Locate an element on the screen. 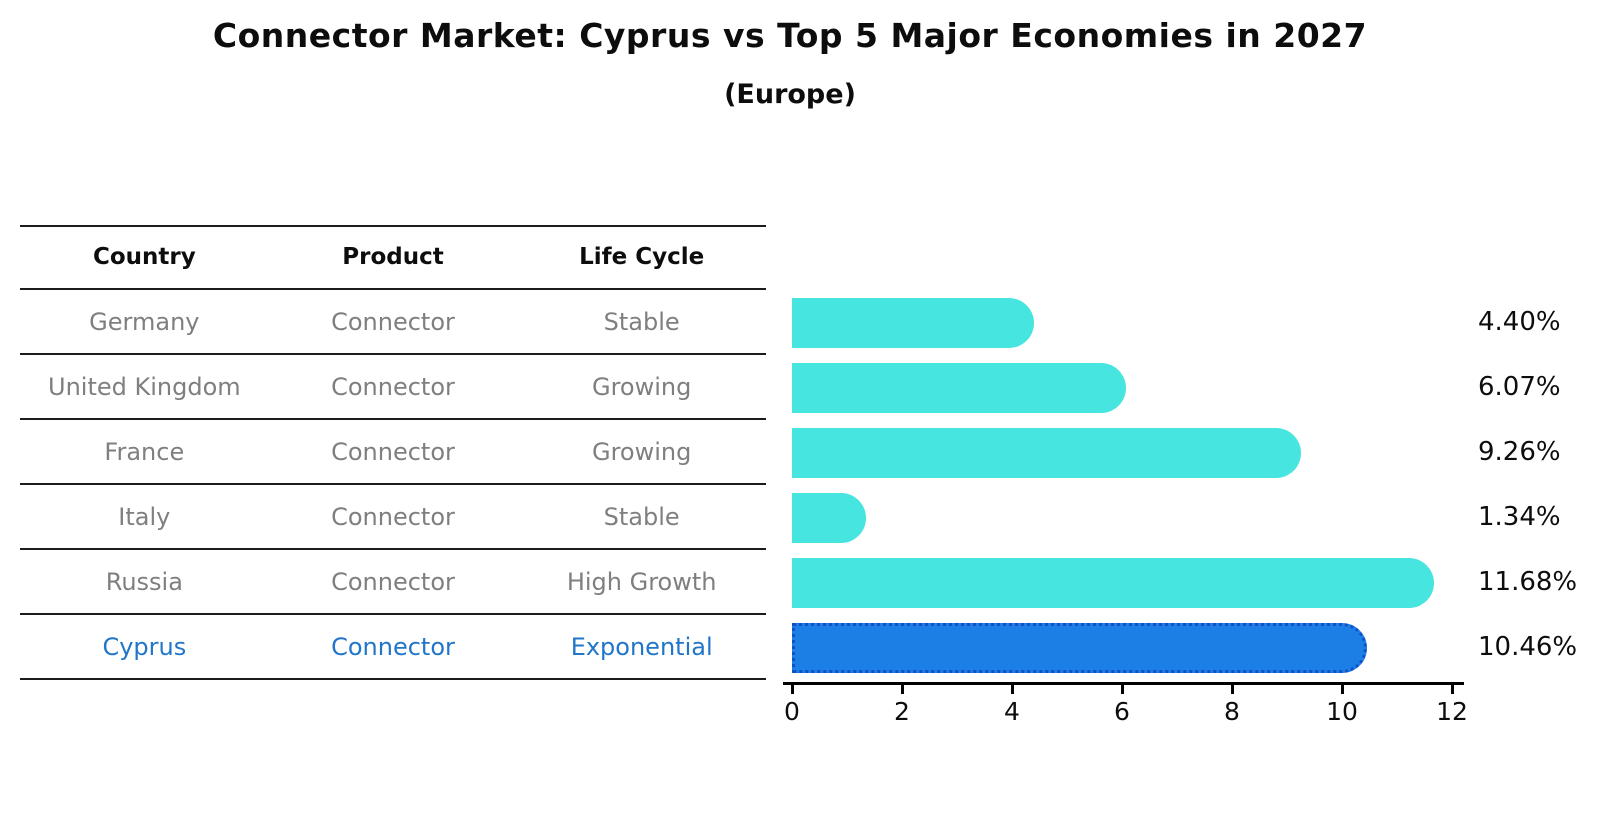  table-header-row: Country Product Life Cycle is located at coordinates (393, 257).